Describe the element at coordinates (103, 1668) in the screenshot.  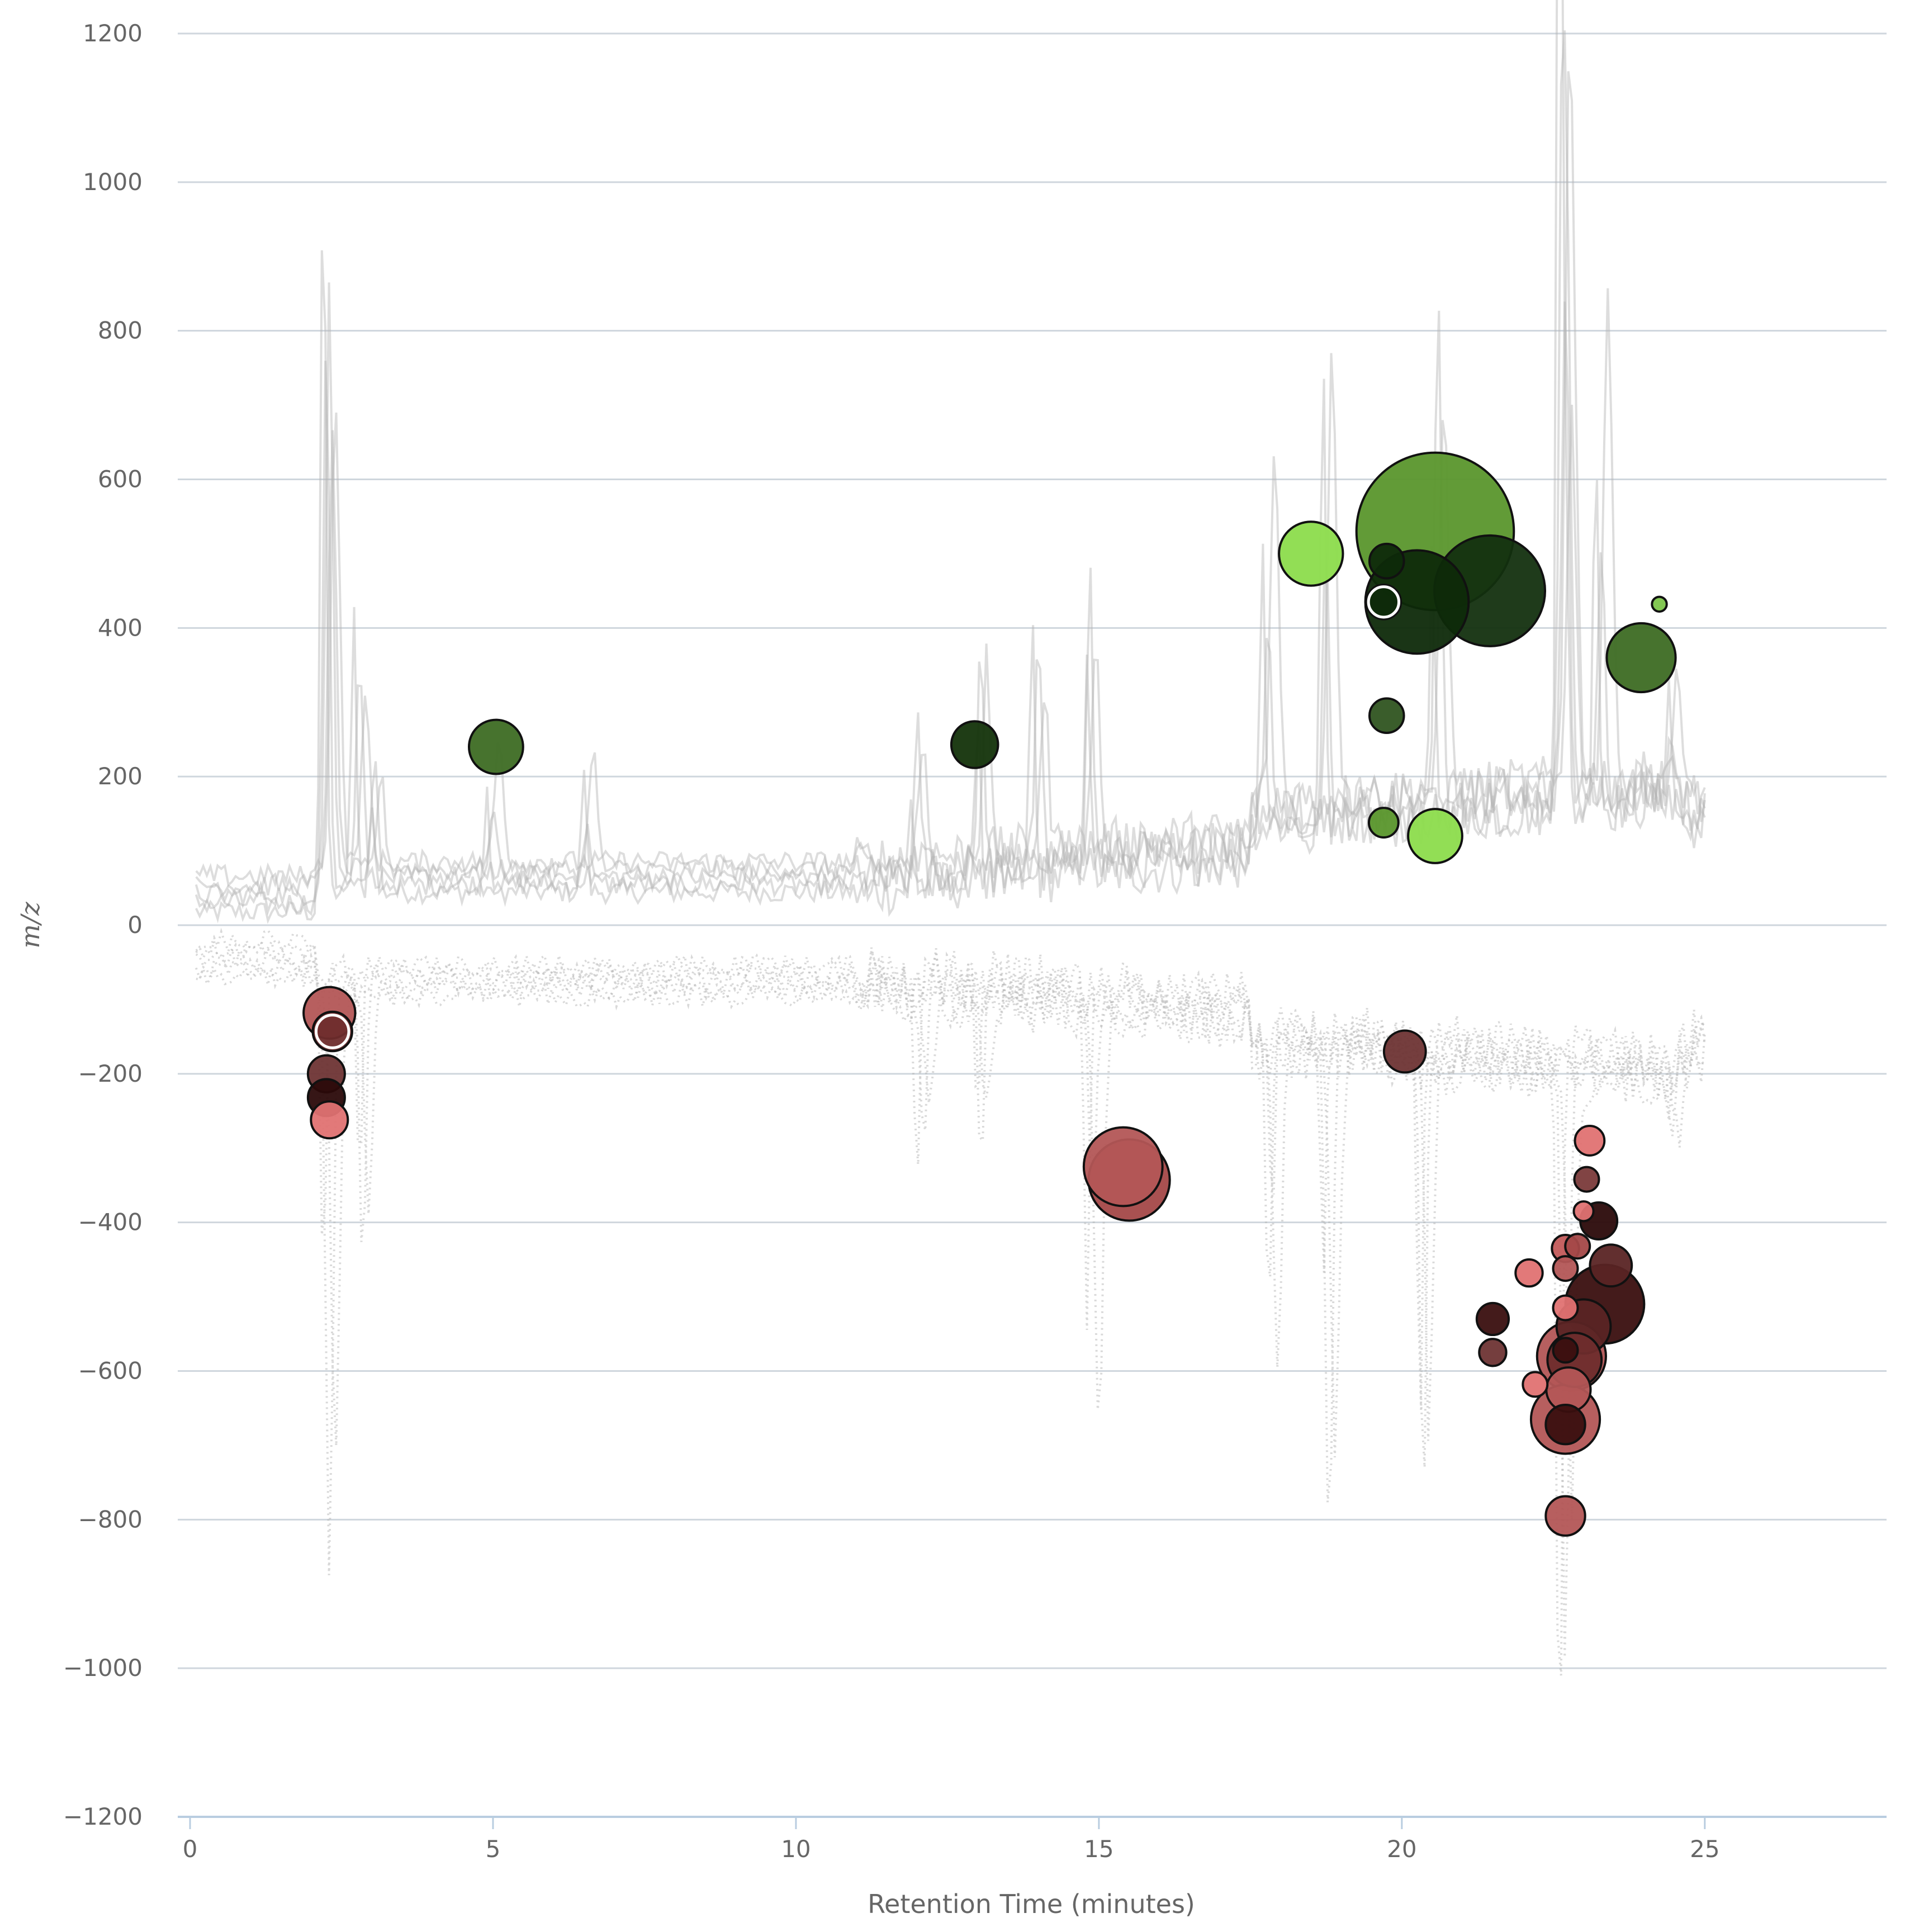
I see `y-tick-label: −1000` at that location.